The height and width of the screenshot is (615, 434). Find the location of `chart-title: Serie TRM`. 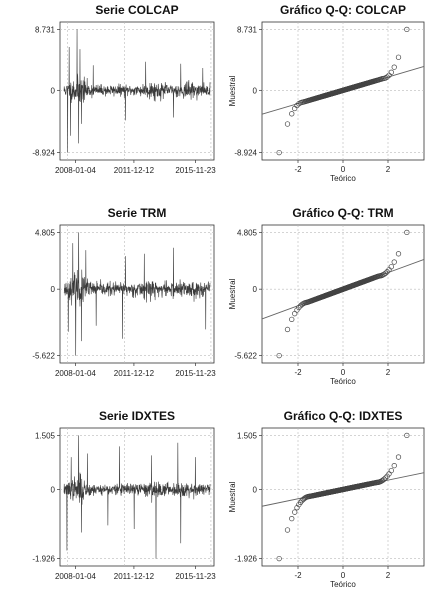

chart-title: Serie TRM is located at coordinates (137, 213).